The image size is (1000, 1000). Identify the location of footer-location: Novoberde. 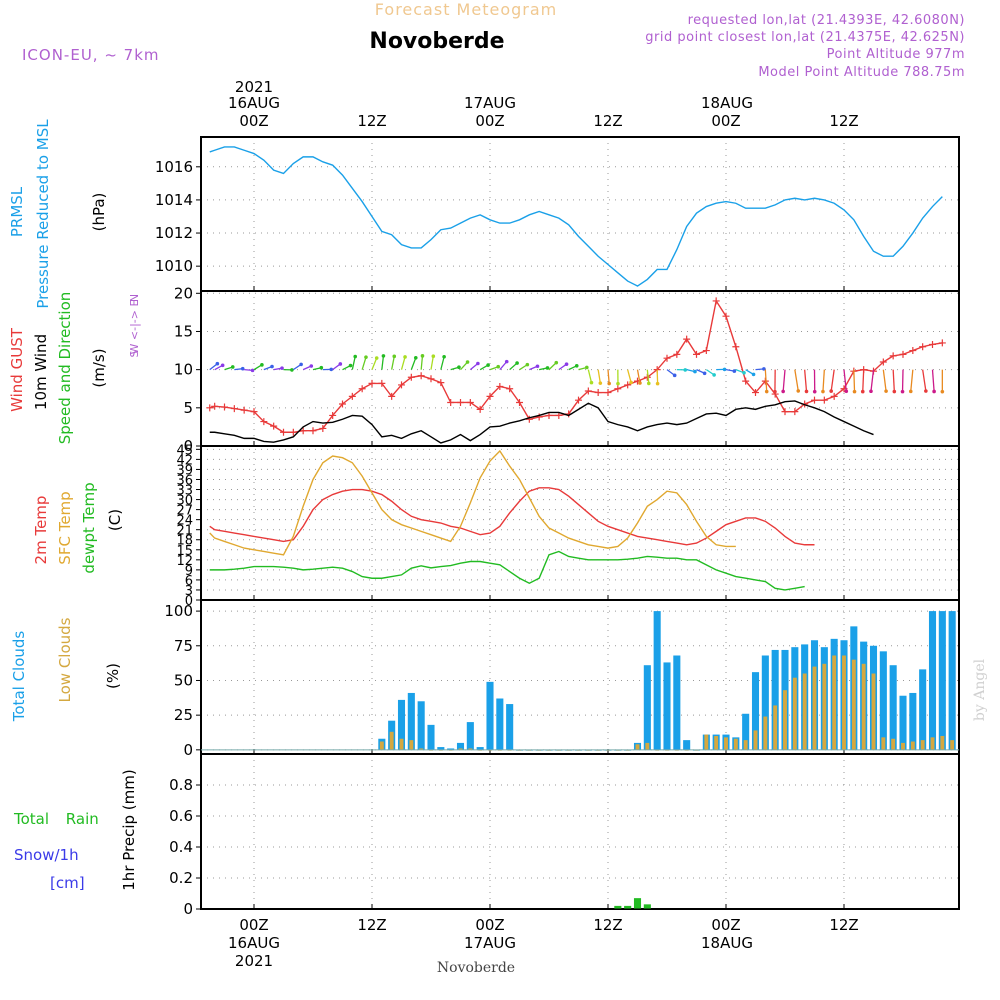
(476, 968).